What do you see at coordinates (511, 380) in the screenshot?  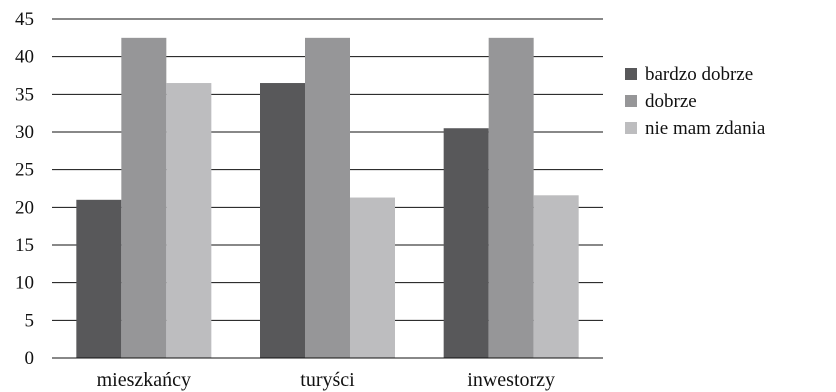 I see `x-category-label: inwestorzy` at bounding box center [511, 380].